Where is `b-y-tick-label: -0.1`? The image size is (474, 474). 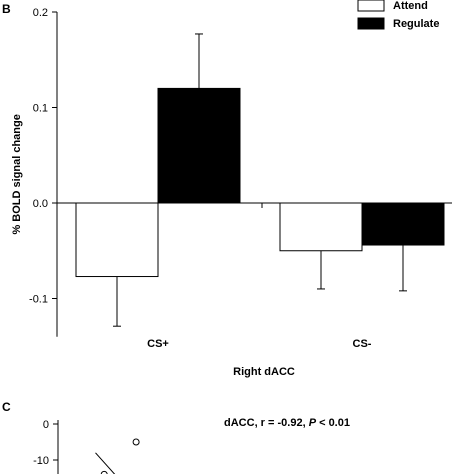 b-y-tick-label: -0.1 is located at coordinates (38, 300).